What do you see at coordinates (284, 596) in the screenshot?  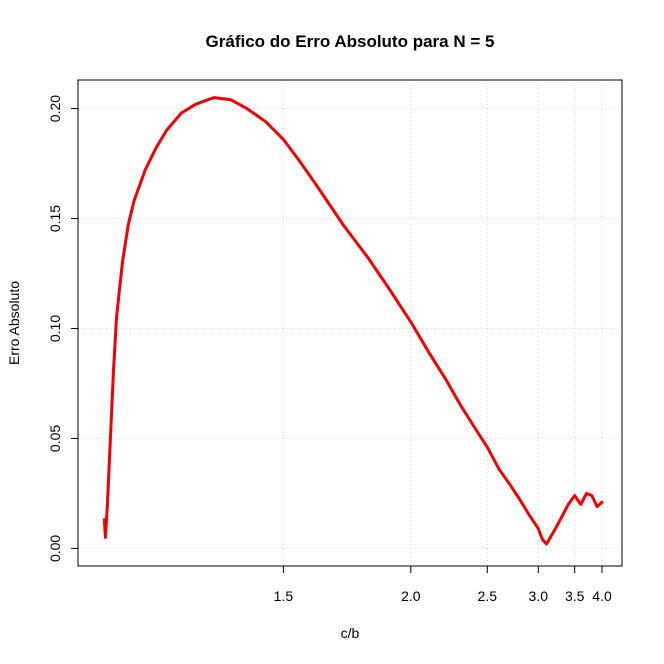 I see `x-tick-label: 1.5` at bounding box center [284, 596].